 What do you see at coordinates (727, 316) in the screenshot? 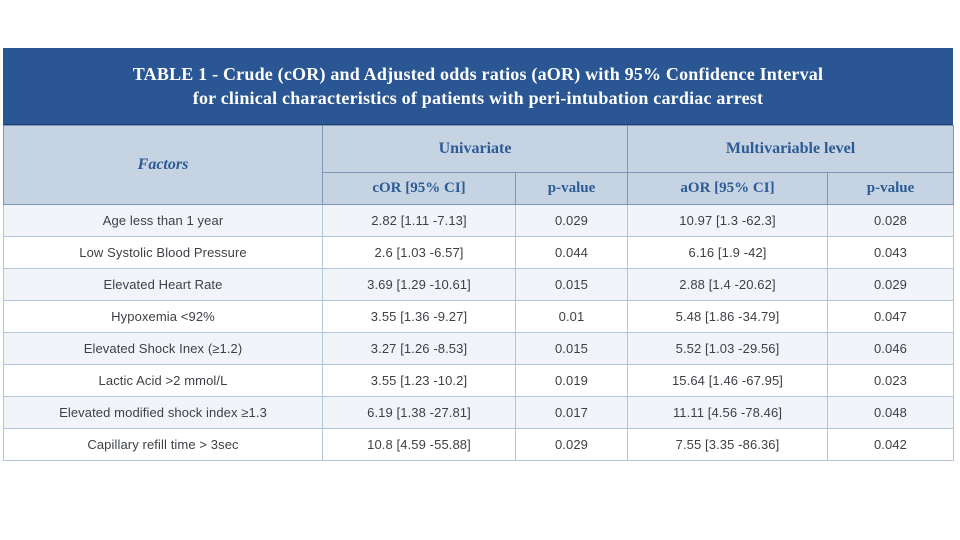
I see `aor-cell: 5.48 [1.86 -34.79]` at bounding box center [727, 316].